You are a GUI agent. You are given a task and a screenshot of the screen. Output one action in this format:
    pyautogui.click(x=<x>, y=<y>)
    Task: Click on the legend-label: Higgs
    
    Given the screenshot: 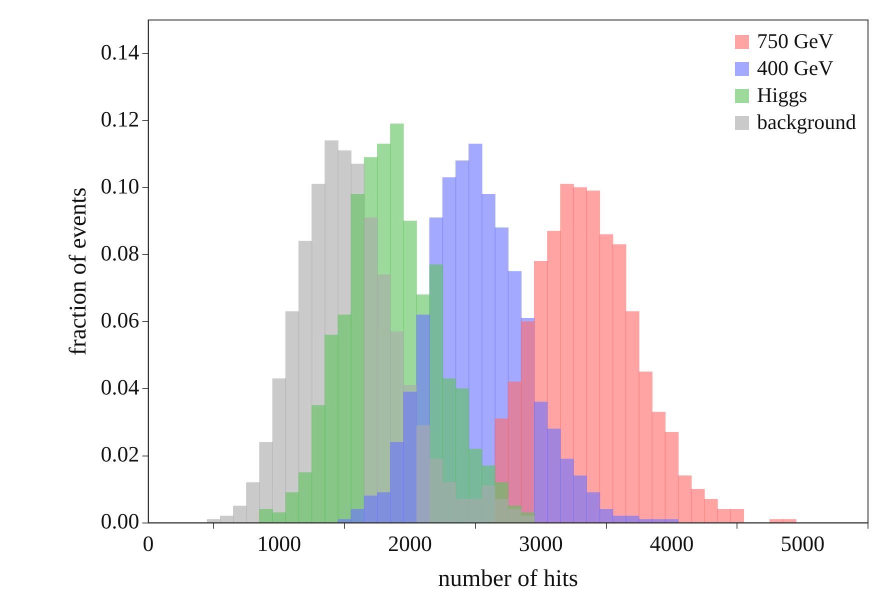 What is the action you would take?
    pyautogui.click(x=782, y=95)
    